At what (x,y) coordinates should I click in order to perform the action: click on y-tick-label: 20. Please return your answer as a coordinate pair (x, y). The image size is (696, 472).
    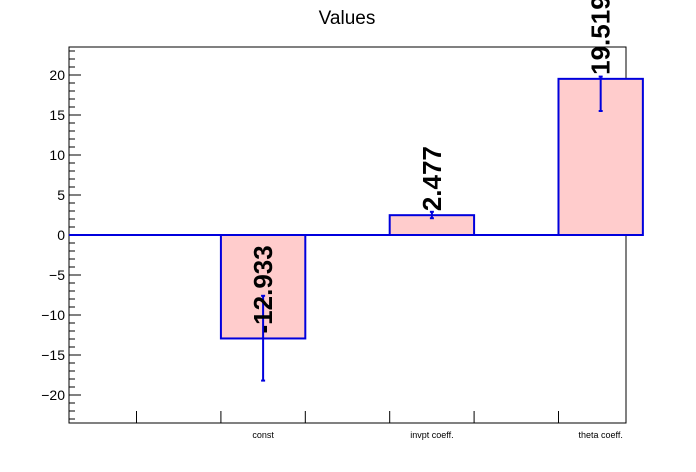
    Looking at the image, I should click on (57, 75).